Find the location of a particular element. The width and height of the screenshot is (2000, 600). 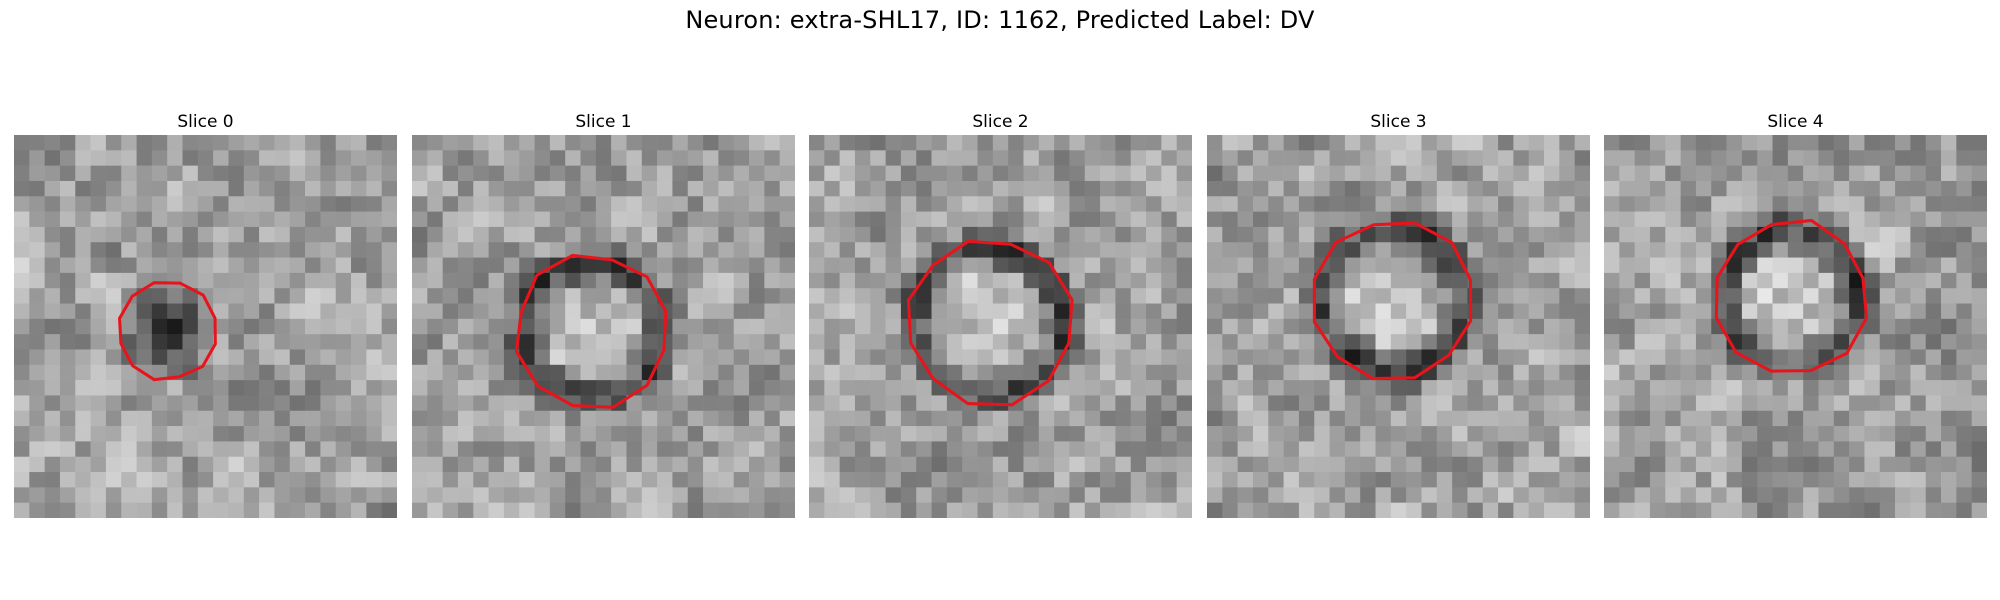

slice-1-svg is located at coordinates (603, 326).